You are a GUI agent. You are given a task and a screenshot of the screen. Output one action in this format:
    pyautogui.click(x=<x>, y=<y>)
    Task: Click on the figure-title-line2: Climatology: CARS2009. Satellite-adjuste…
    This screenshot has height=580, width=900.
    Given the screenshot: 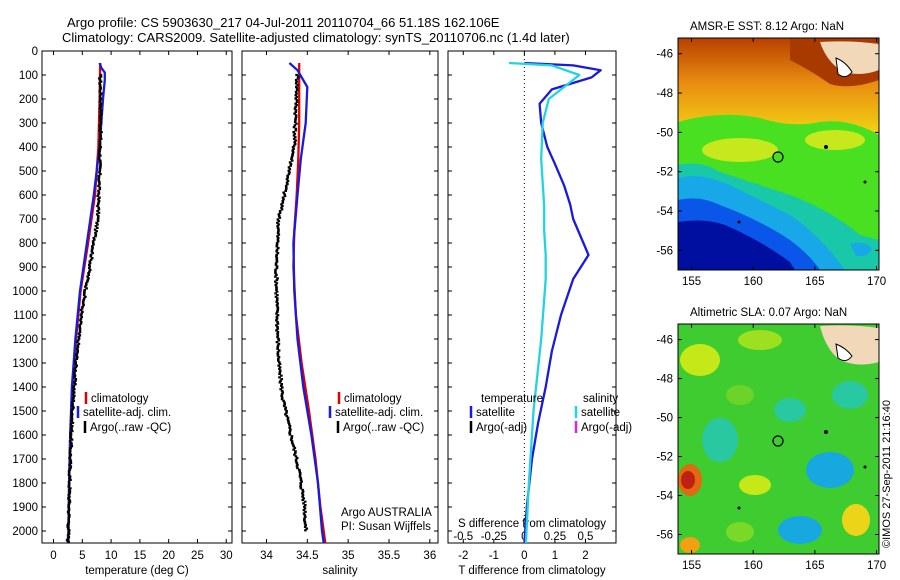 What is the action you would take?
    pyautogui.click(x=316, y=37)
    